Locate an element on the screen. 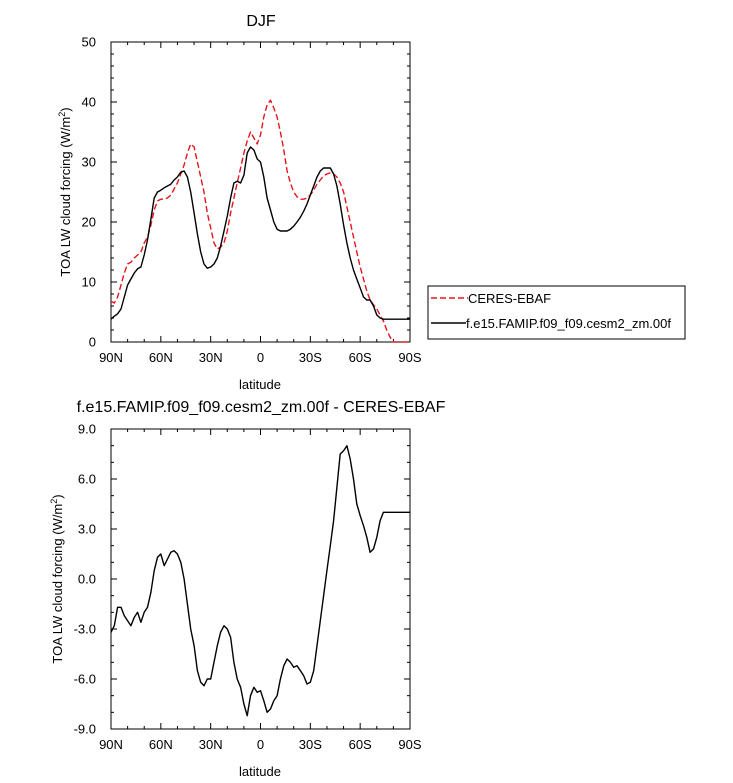  legend-label-ceres: CERES-EBAF is located at coordinates (509, 298).